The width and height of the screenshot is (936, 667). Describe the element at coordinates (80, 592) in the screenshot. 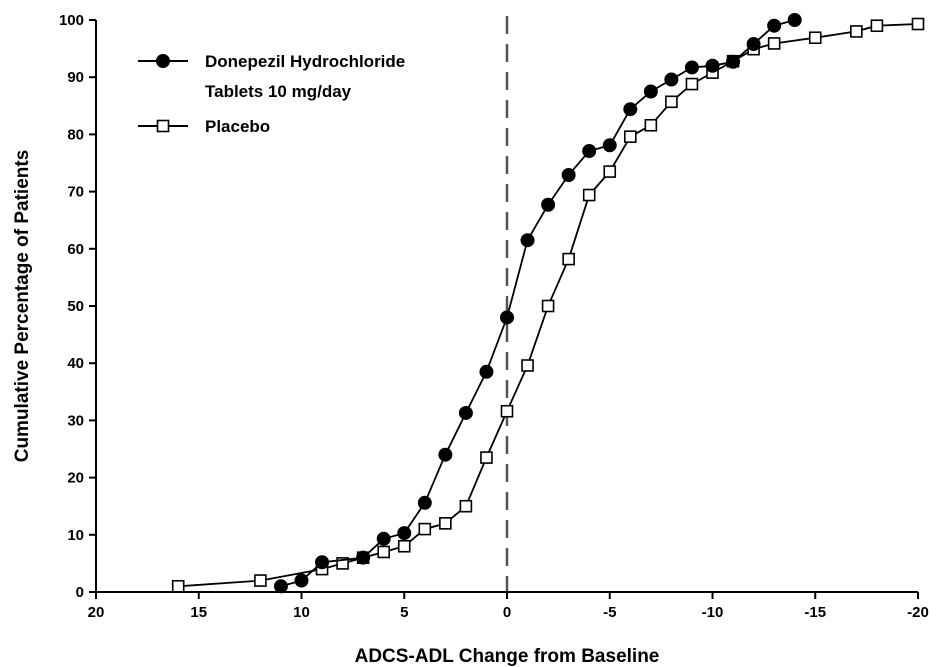

I see `y-tick-label: 0` at that location.